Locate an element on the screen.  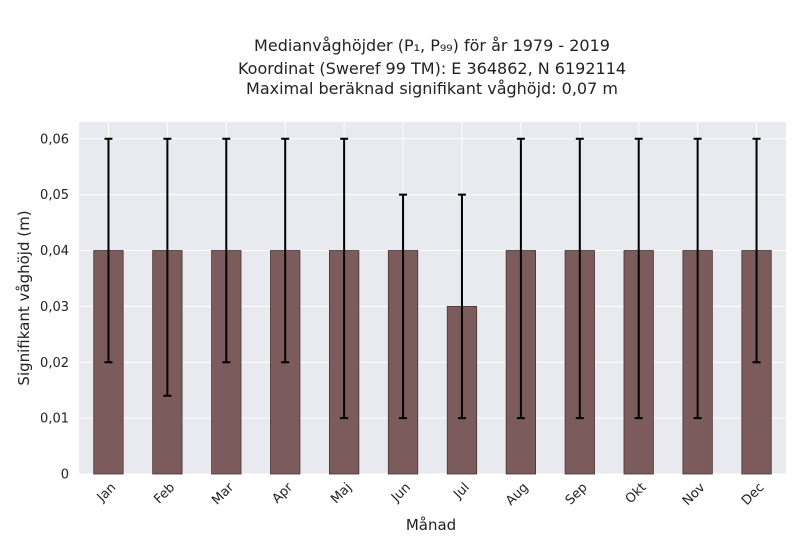
x-tick-labels: Jan Feb Mar Apr Maj Jun Jul Aug Sep Okt Nov Dec is located at coordinates (431, 494).